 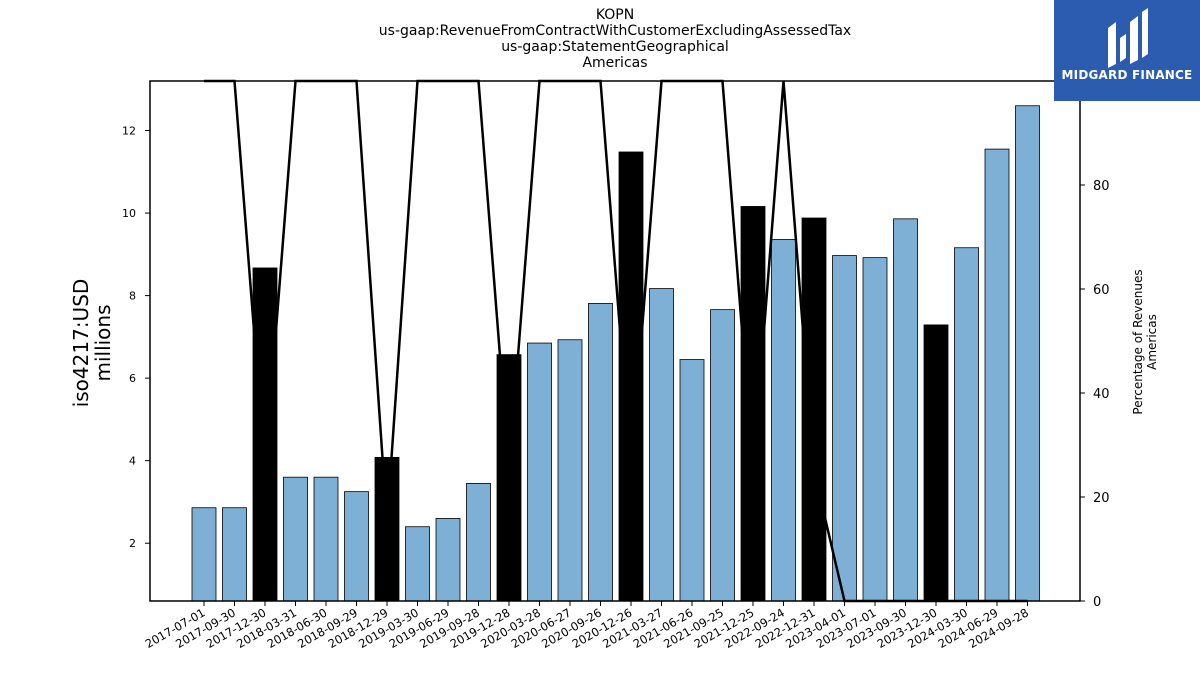 What do you see at coordinates (132, 461) in the screenshot?
I see `y-tick-label: 4` at bounding box center [132, 461].